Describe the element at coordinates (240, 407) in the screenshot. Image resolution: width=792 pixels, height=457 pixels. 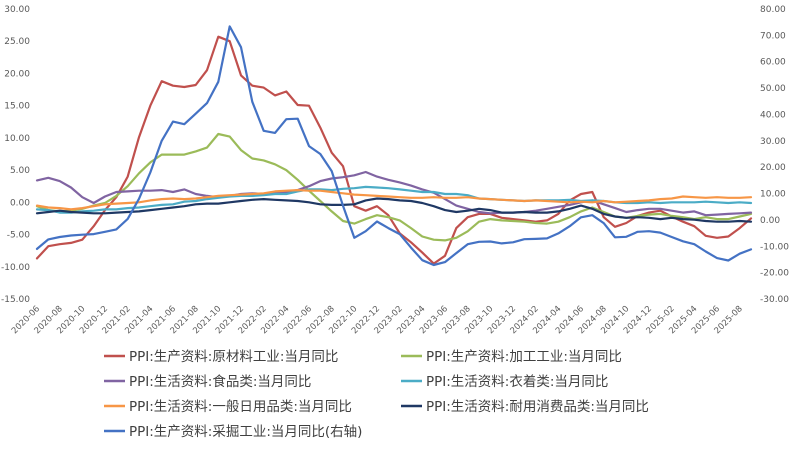
I see `legend-label-5: PPI:生活资料:一般日用品类:当月同比` at that location.